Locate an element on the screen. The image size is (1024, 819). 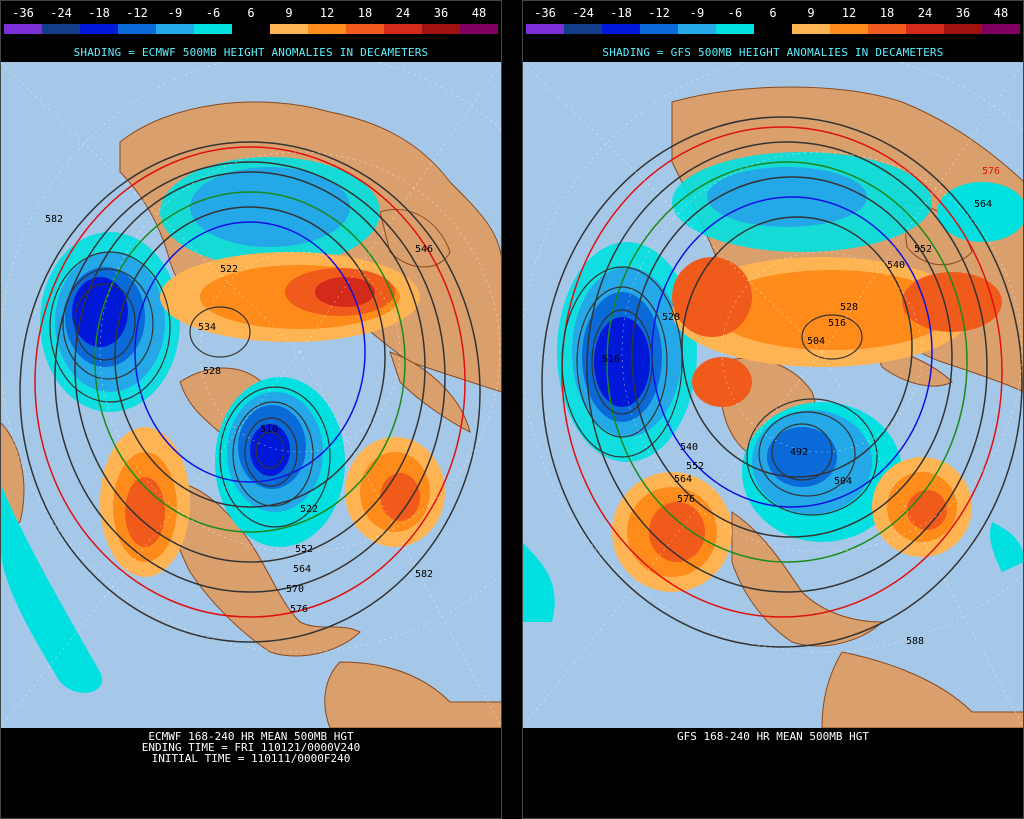
caption-line-2: ENDING TIME = FRI 110121/0000V240 is located at coordinates (251, 747).